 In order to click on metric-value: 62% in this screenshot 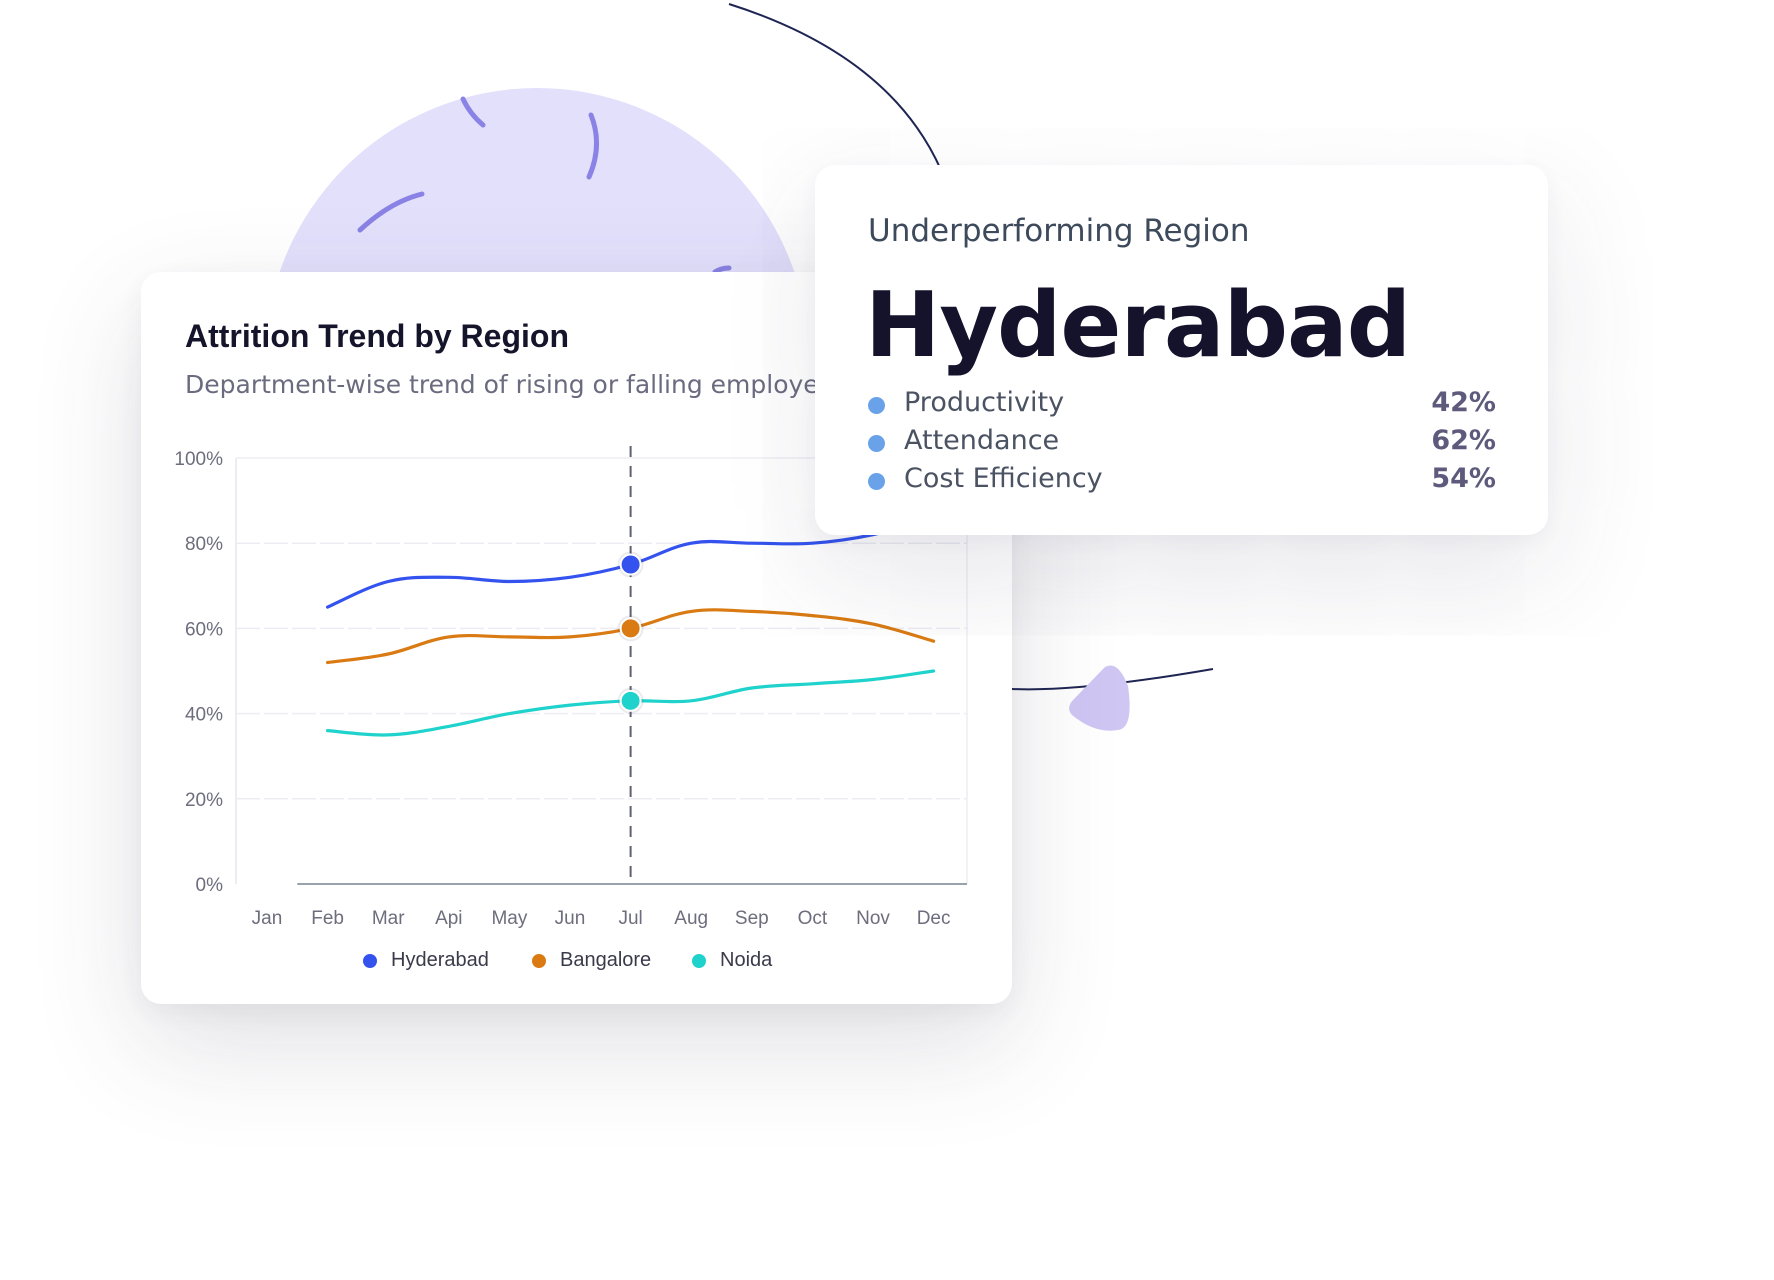, I will do `click(1463, 440)`.